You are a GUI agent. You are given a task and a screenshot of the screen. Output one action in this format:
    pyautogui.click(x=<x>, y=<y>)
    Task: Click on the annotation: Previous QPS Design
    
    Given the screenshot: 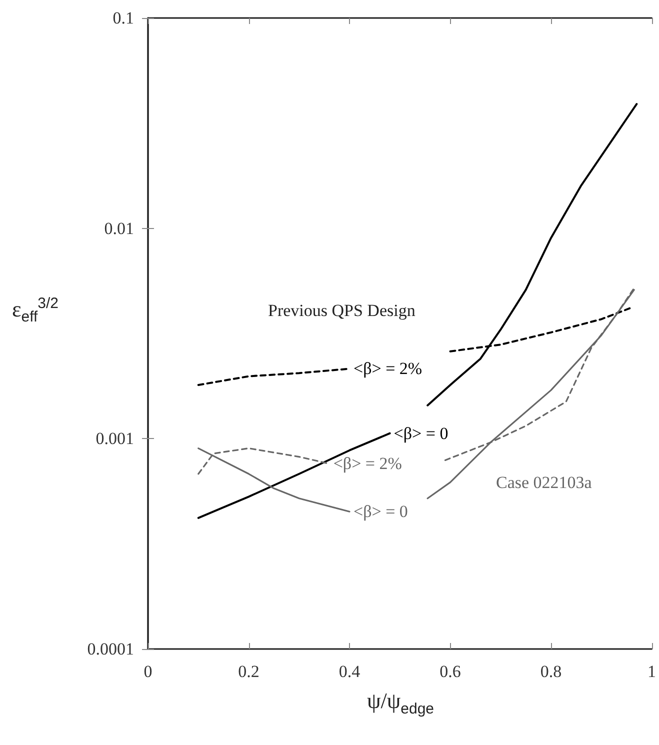 What is the action you would take?
    pyautogui.click(x=342, y=310)
    